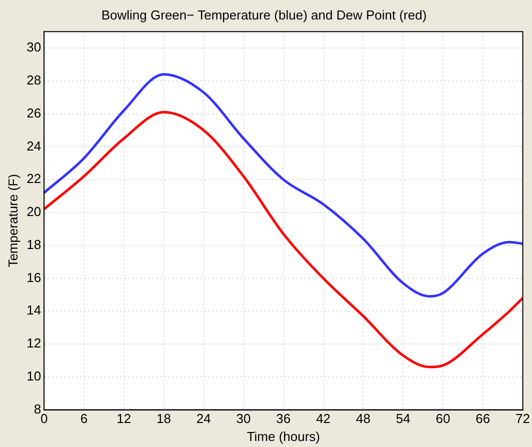 Image resolution: width=532 pixels, height=447 pixels. I want to click on y-tick-label: 14, so click(34, 310).